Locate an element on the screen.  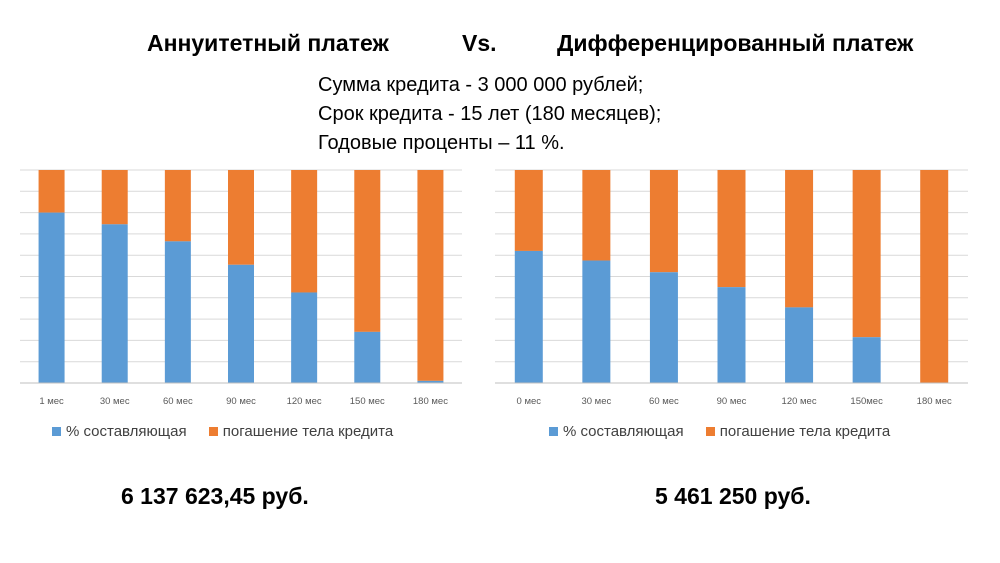
differentiated-total: 5 461 250 руб. is located at coordinates (733, 496).